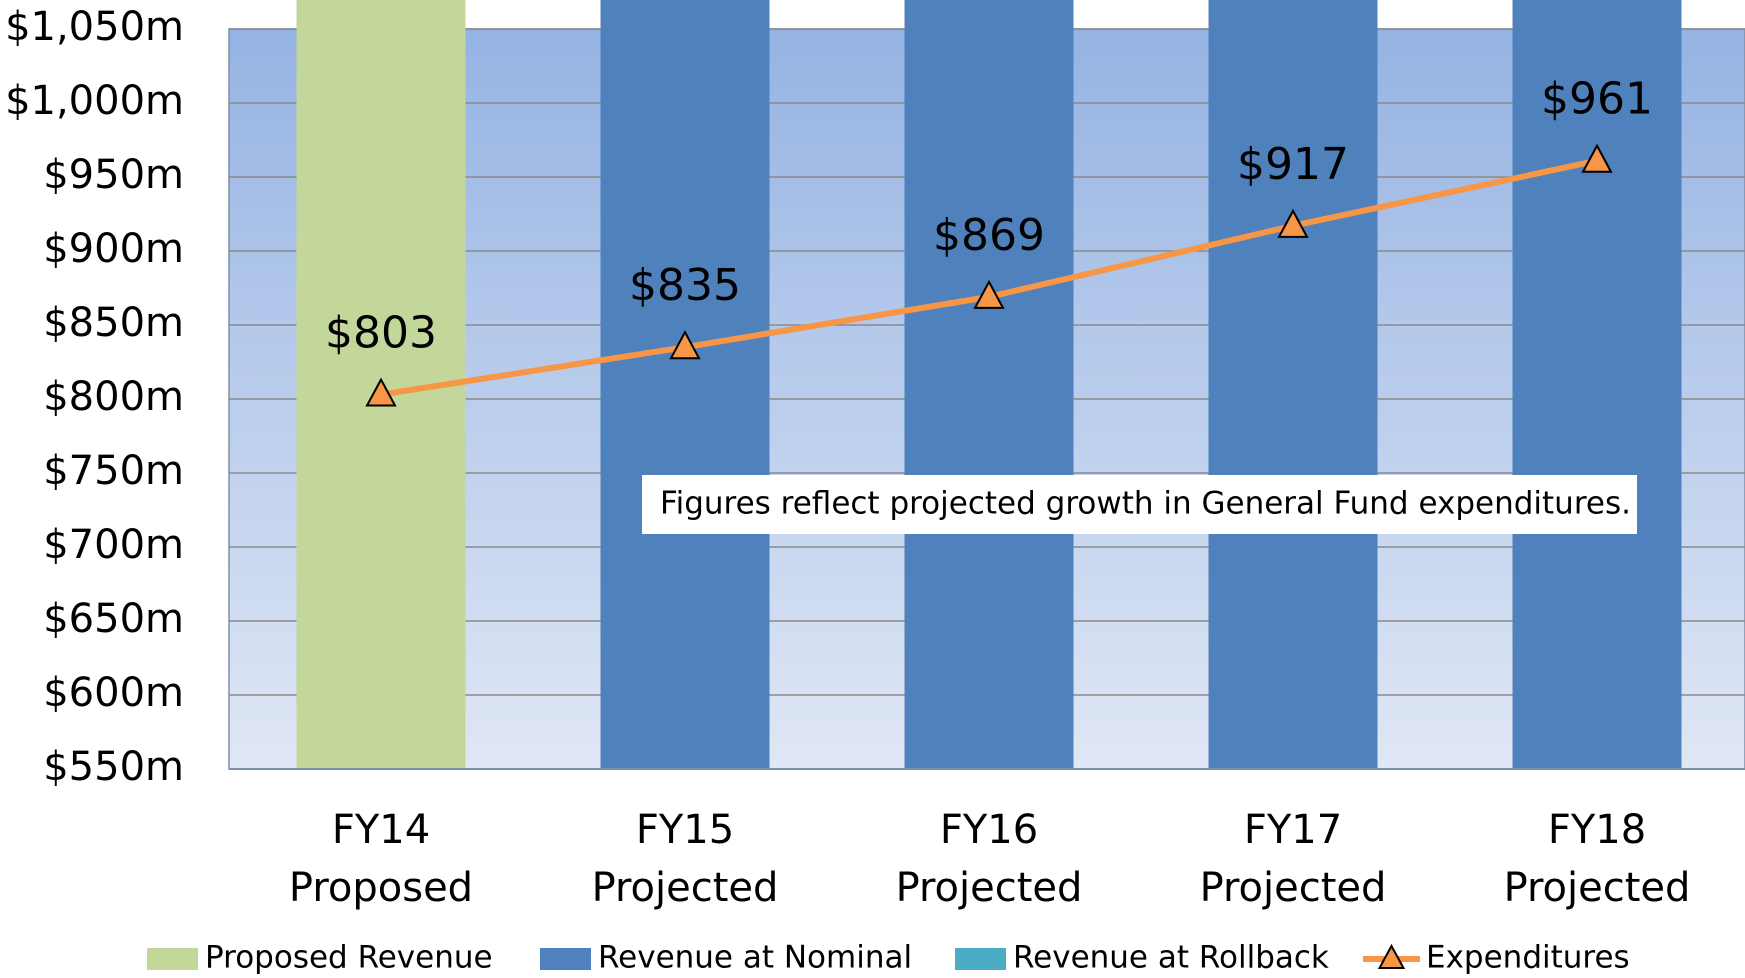  What do you see at coordinates (113, 693) in the screenshot?
I see `y-tick-label: $600m` at bounding box center [113, 693].